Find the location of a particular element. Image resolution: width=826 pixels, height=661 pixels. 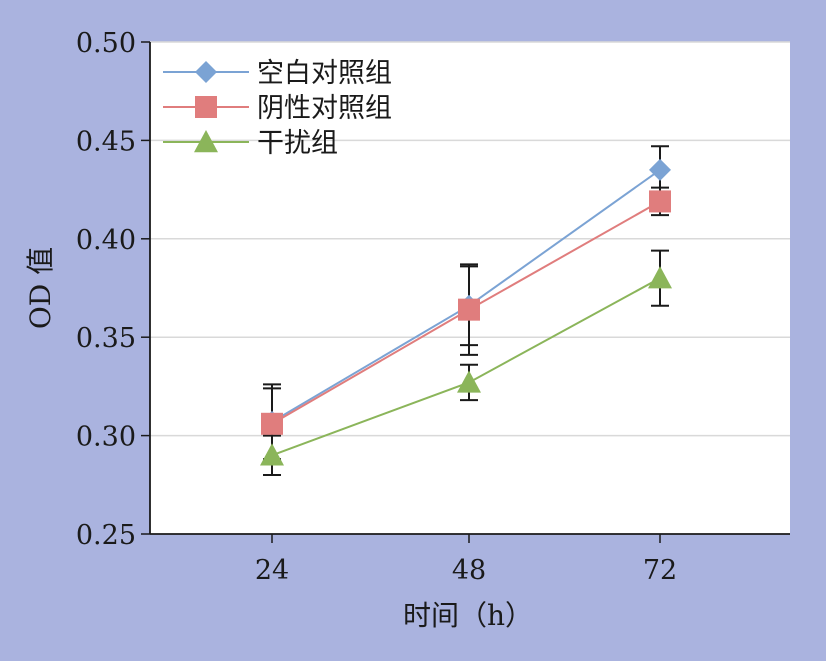

x-tick-label: 24 is located at coordinates (272, 570).